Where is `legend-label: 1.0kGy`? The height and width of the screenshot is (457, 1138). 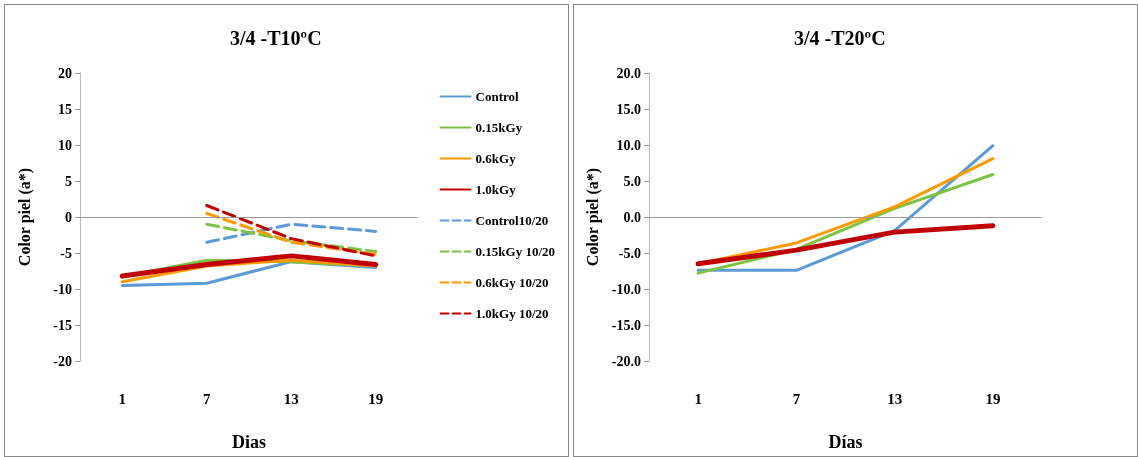 legend-label: 1.0kGy is located at coordinates (496, 189).